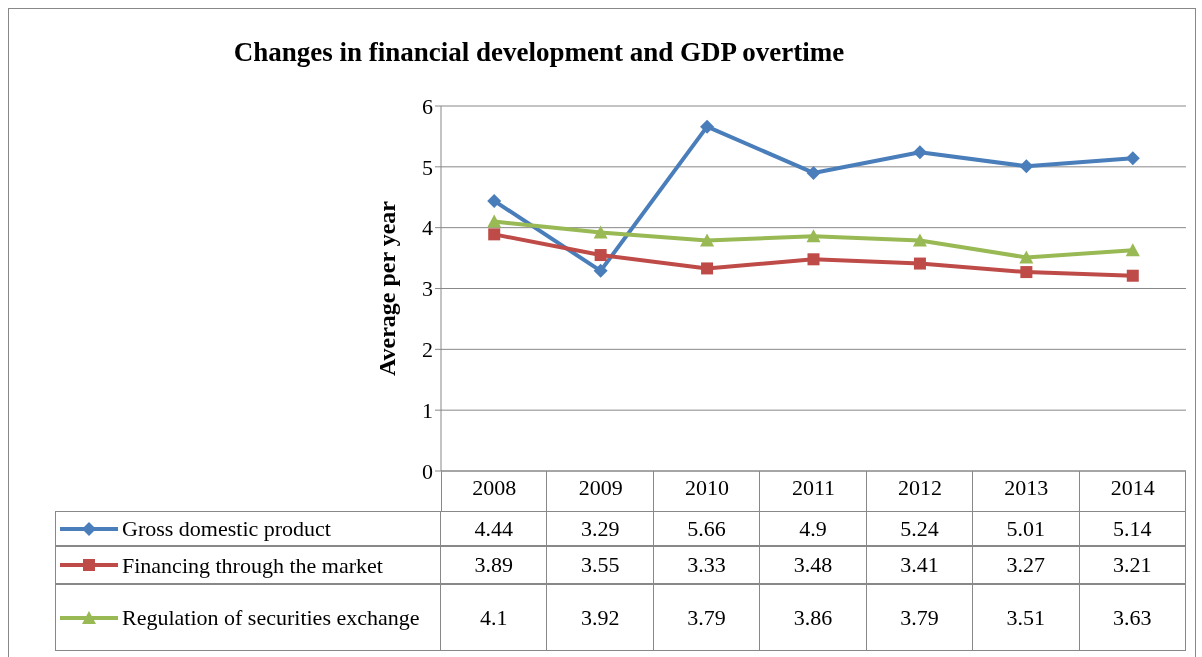 The image size is (1202, 657). What do you see at coordinates (226, 529) in the screenshot?
I see `legend-label: Gross domestic product` at bounding box center [226, 529].